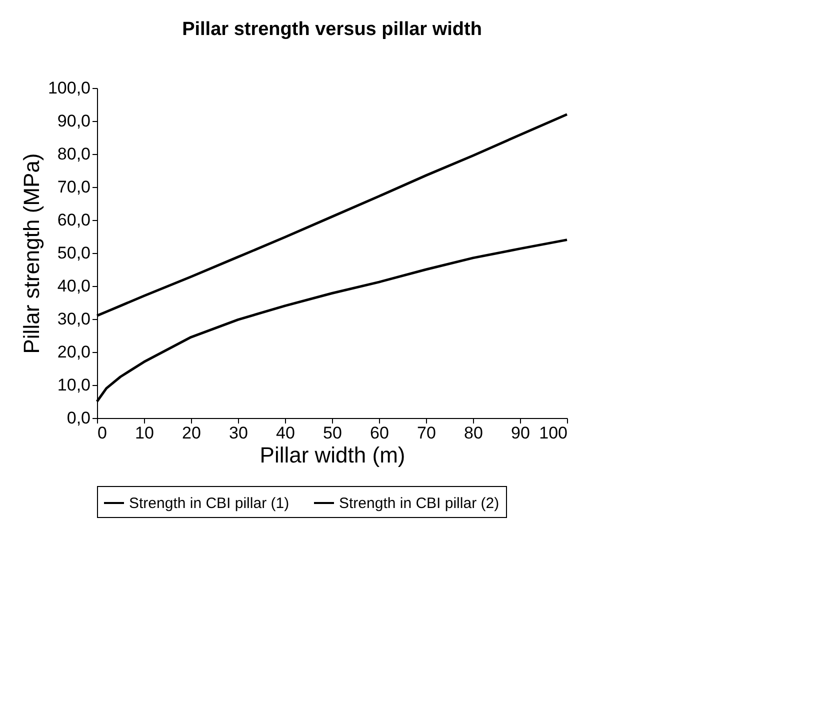 This screenshot has width=836, height=706. Describe the element at coordinates (102, 433) in the screenshot. I see `x-tick-label: 0` at that location.